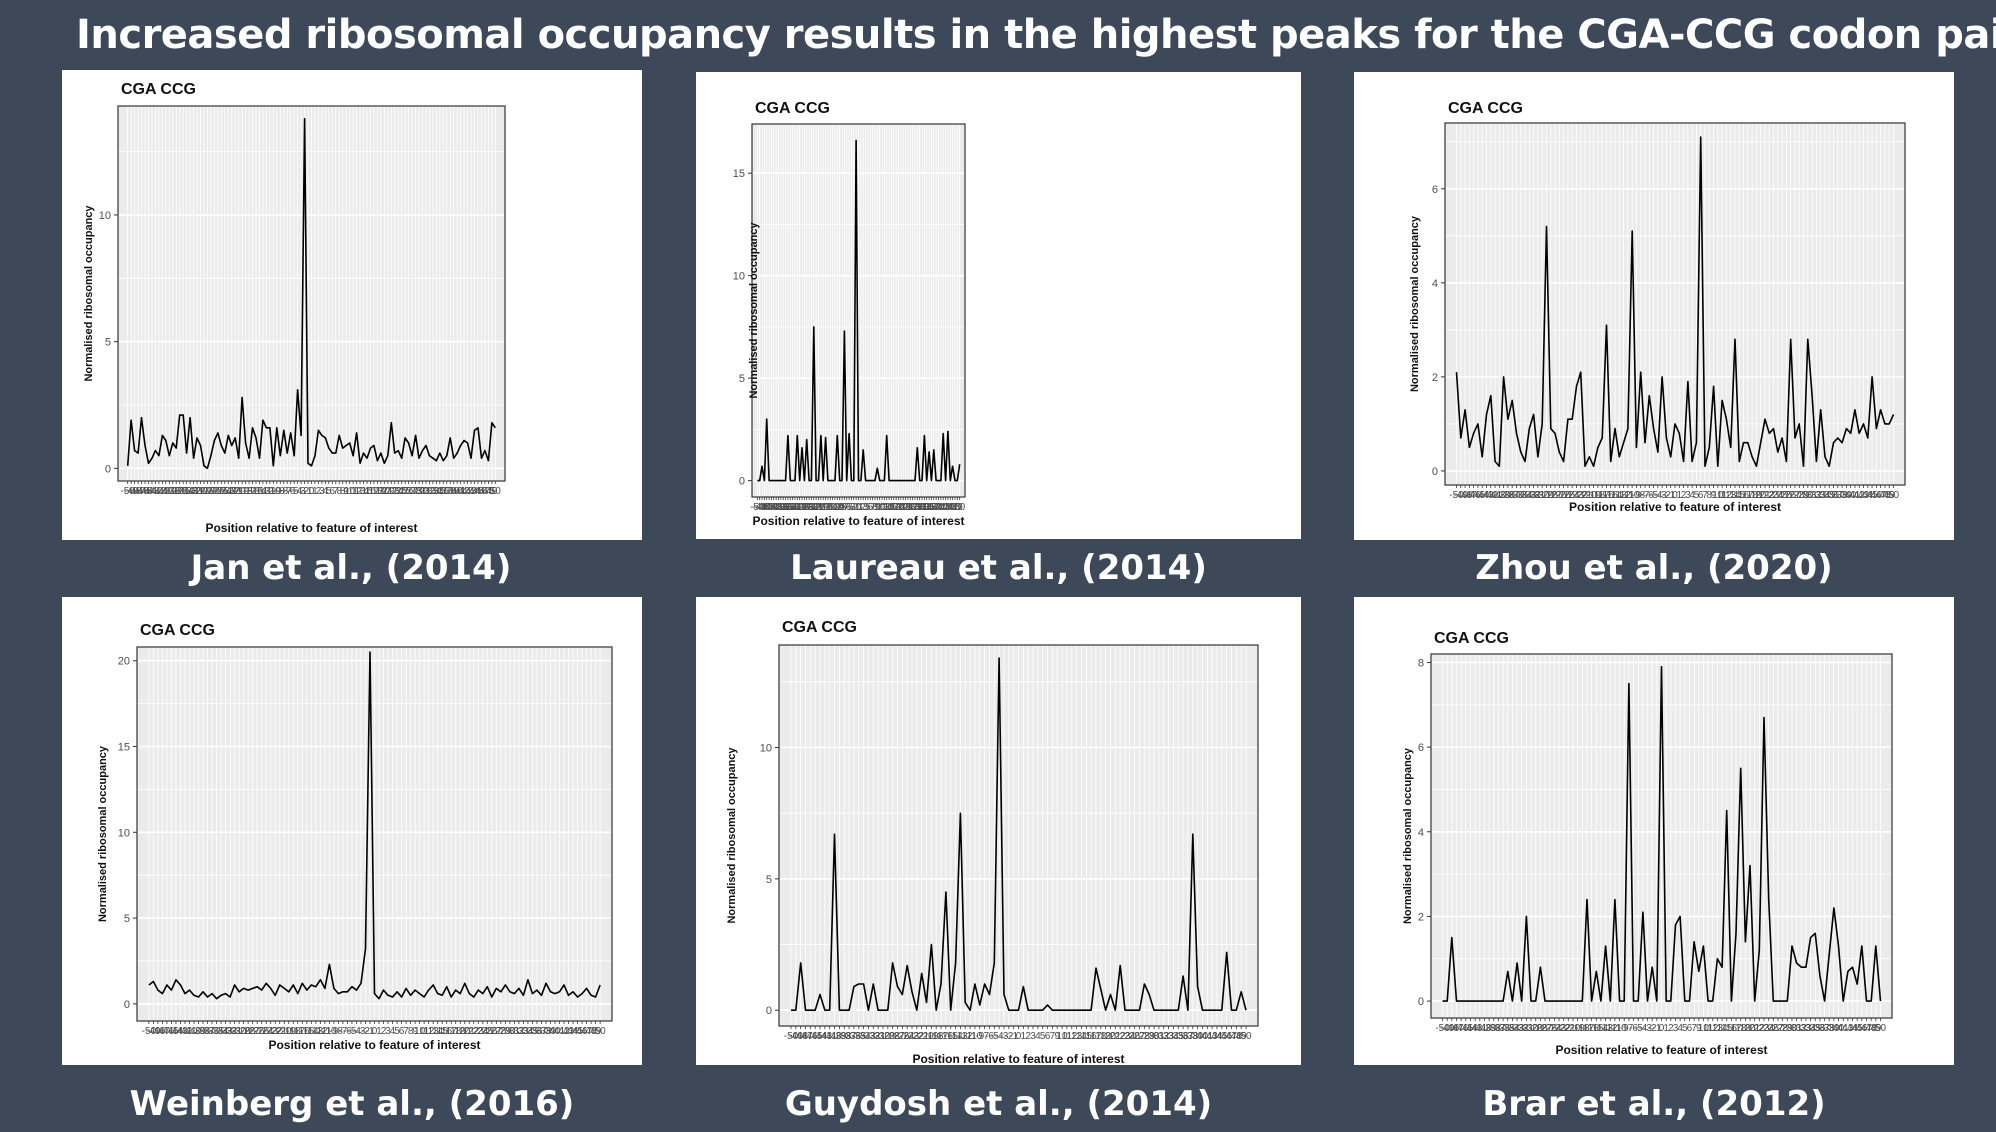 This screenshot has height=1132, width=1996. Describe the element at coordinates (207, 1031) in the screenshot. I see `x-tick-label: -37` at that location.